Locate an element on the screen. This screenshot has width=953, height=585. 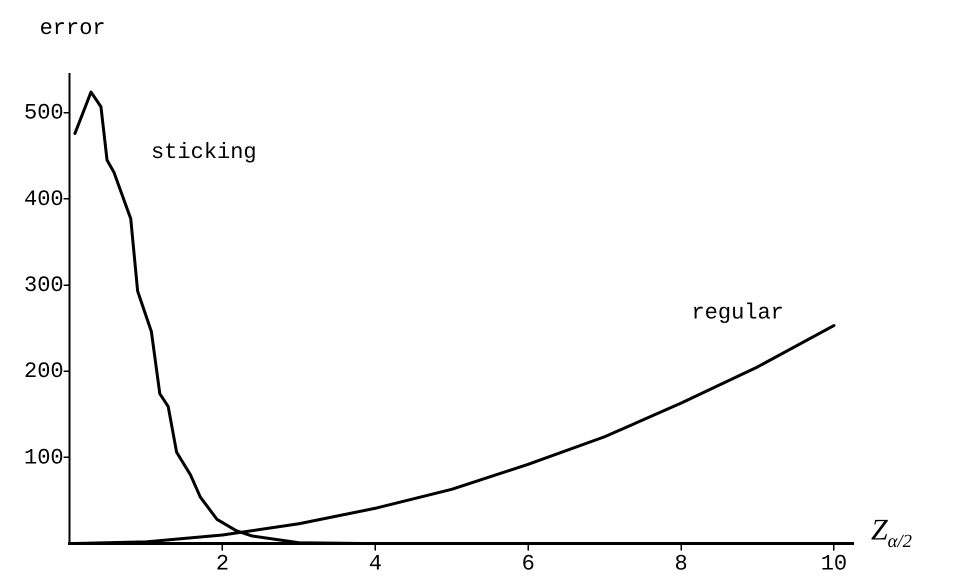
y-tick-label: 200 is located at coordinates (44, 371).